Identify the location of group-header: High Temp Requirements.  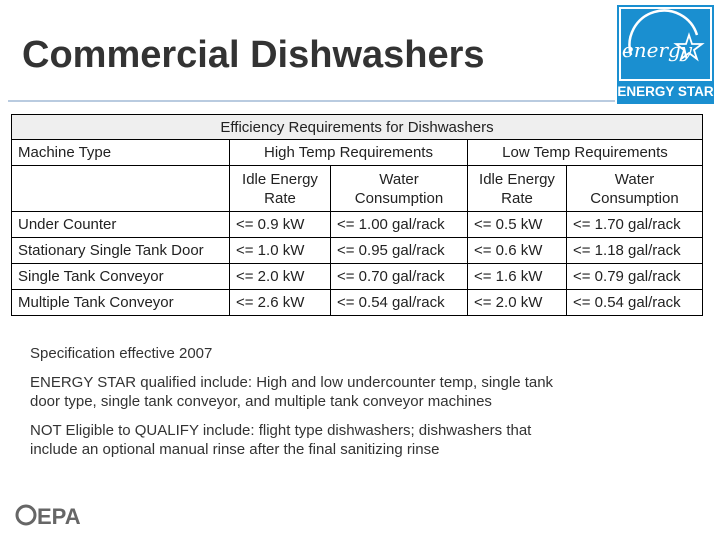
(348, 152).